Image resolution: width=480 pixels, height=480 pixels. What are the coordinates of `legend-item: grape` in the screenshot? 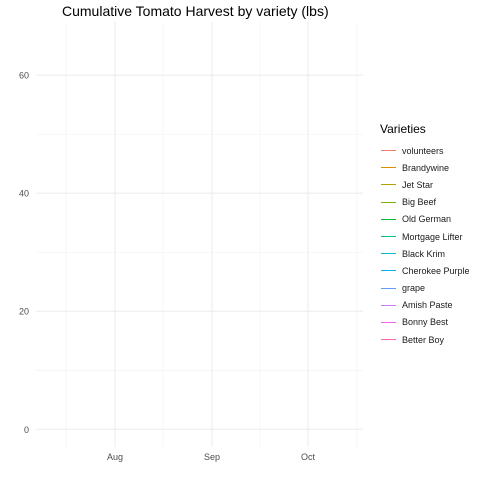 It's located at (425, 288).